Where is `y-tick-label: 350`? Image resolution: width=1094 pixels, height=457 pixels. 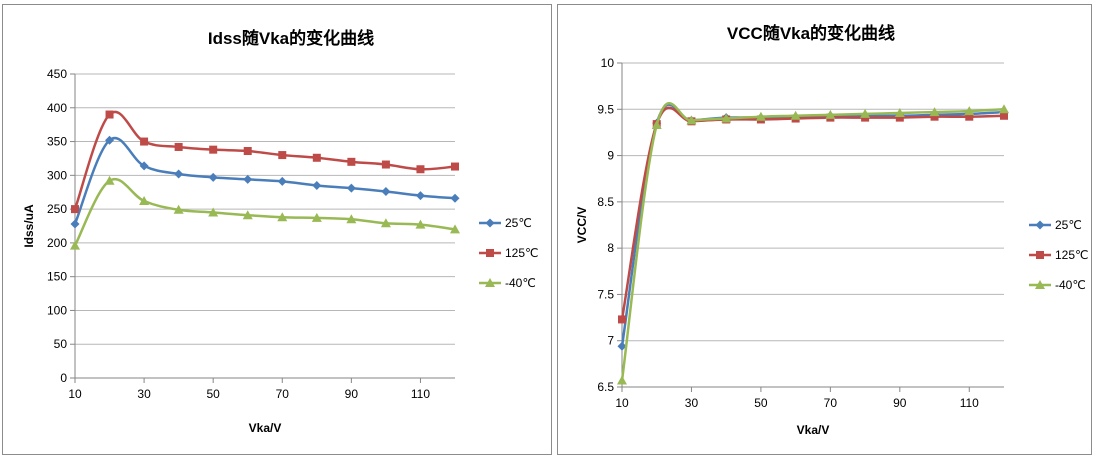 y-tick-label: 350 is located at coordinates (57, 142).